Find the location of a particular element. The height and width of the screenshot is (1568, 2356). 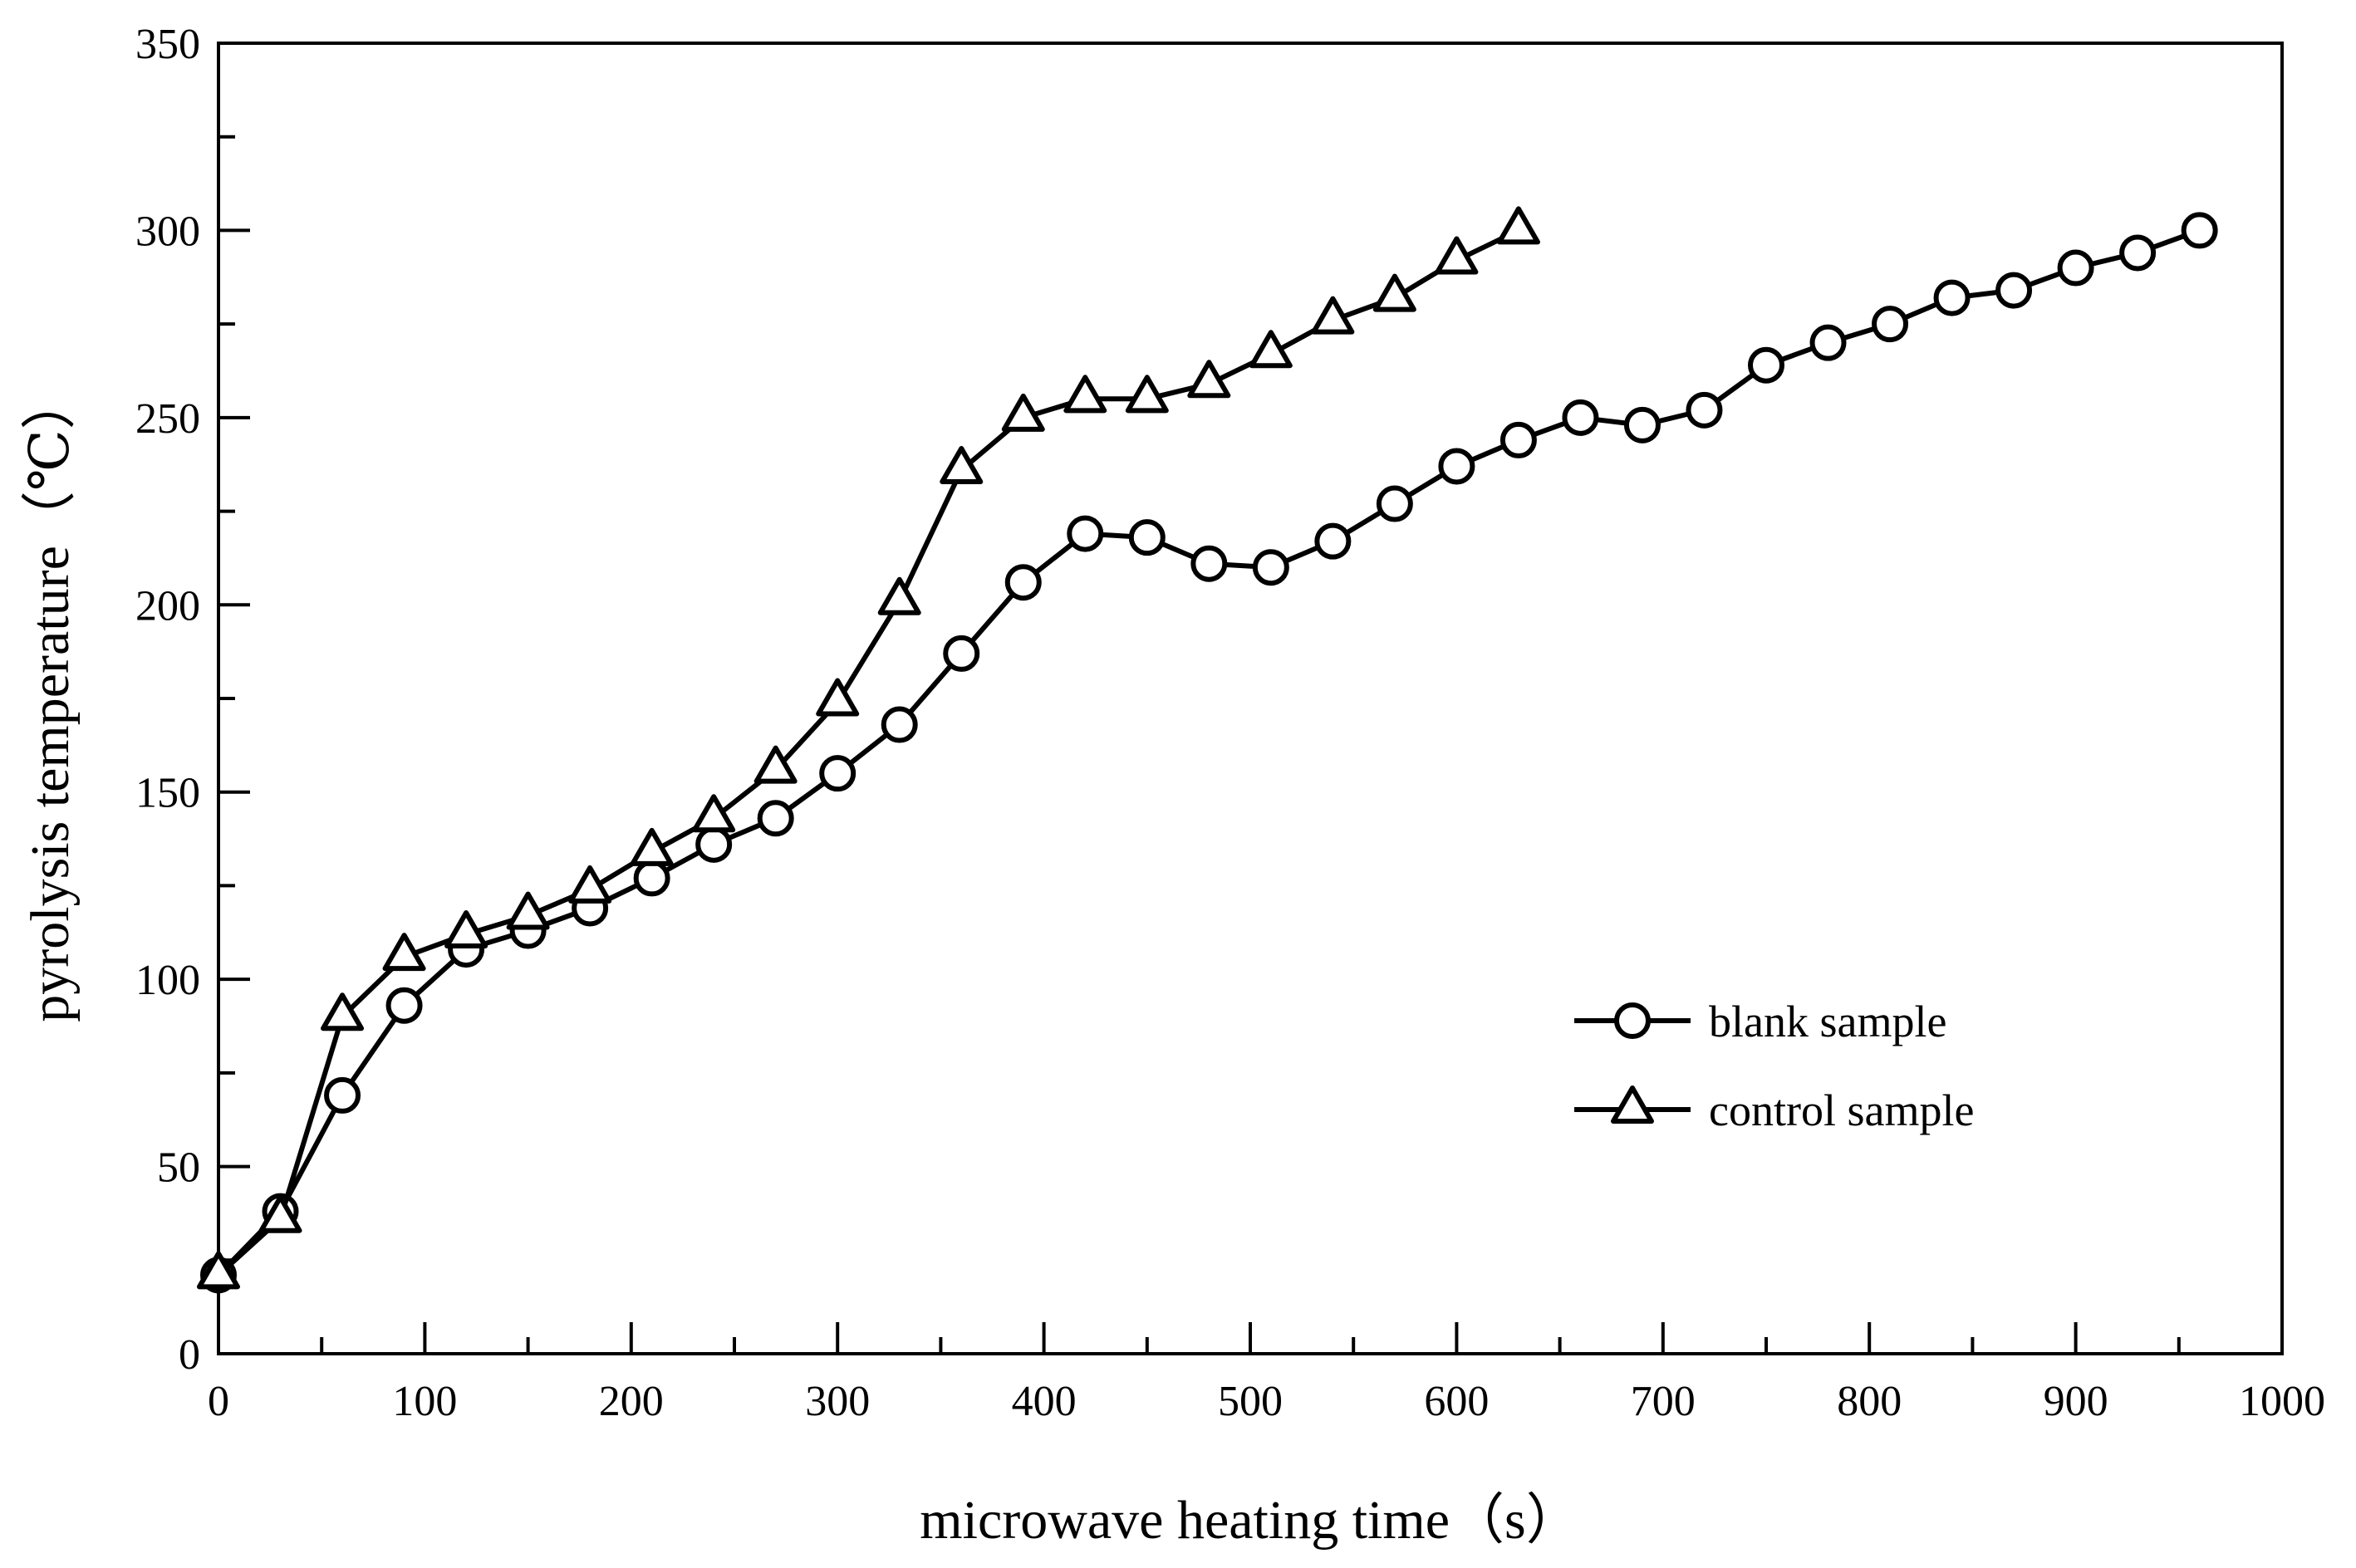

y-axis-ticks: 0 50 100 150 200 250 300 350 is located at coordinates (192, 700).